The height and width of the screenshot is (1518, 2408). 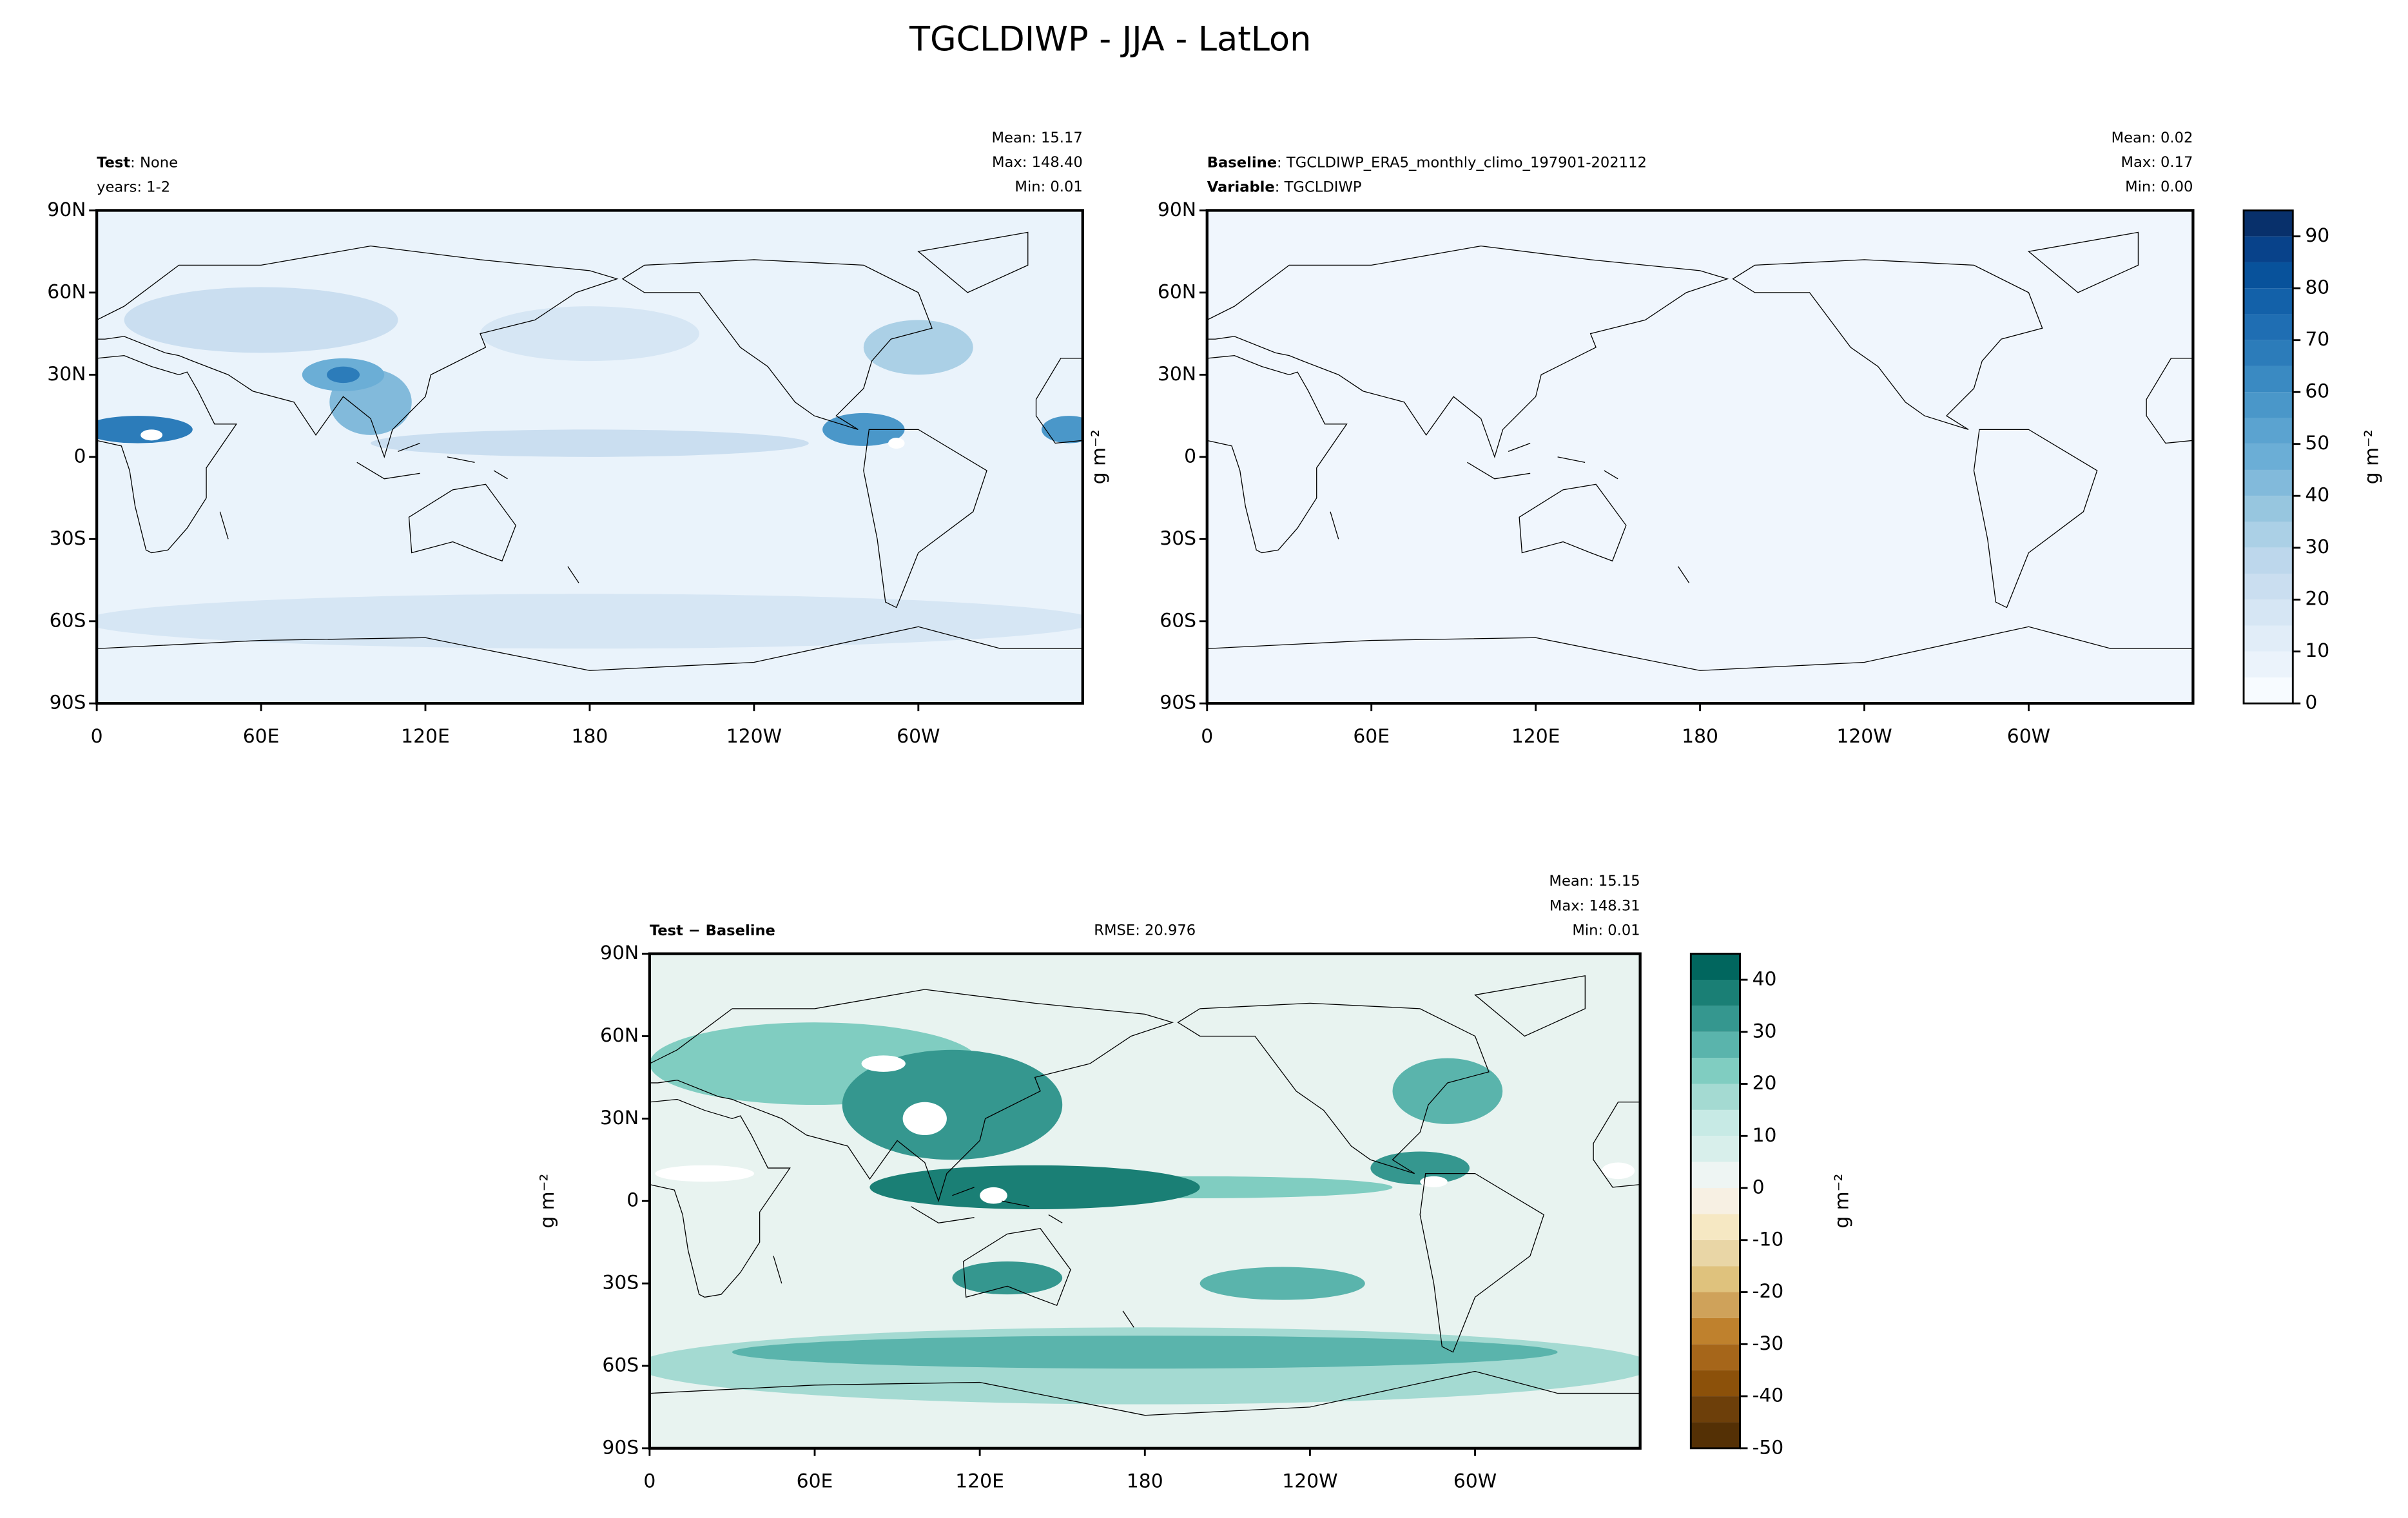 What do you see at coordinates (1242, 162) in the screenshot?
I see `panel-title-part: Baseline` at bounding box center [1242, 162].